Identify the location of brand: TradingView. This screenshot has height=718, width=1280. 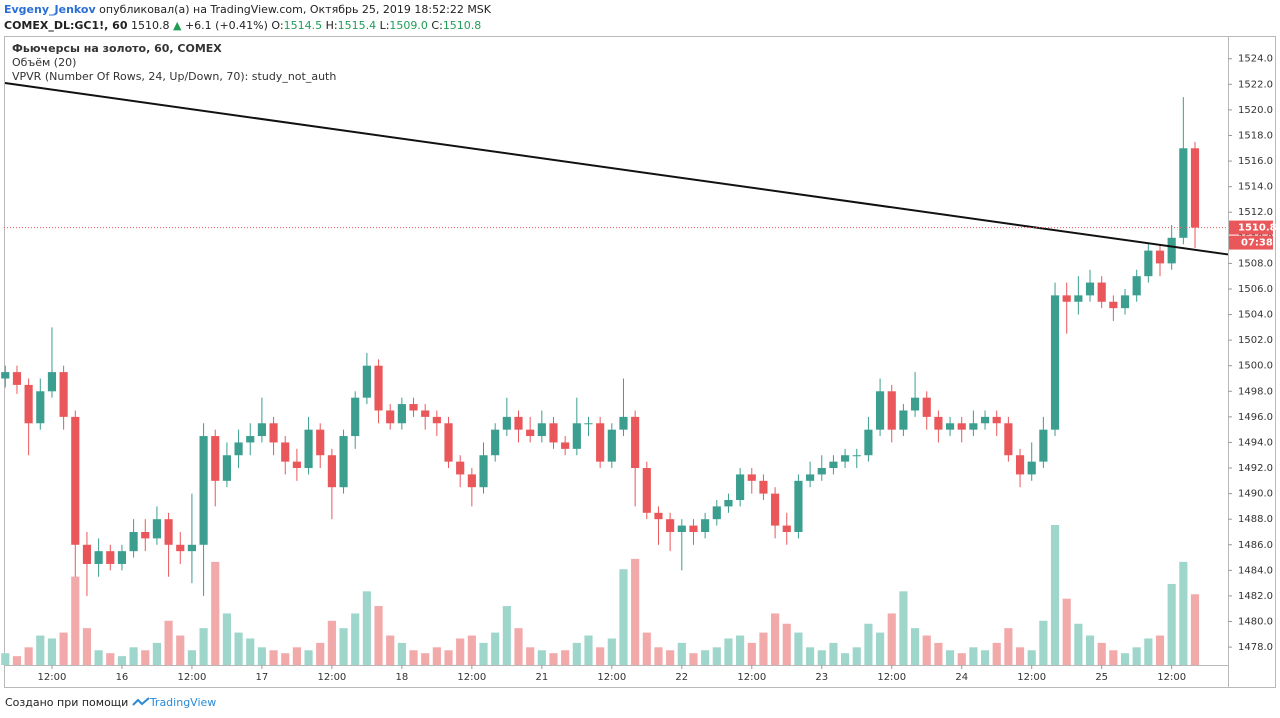
(183, 702).